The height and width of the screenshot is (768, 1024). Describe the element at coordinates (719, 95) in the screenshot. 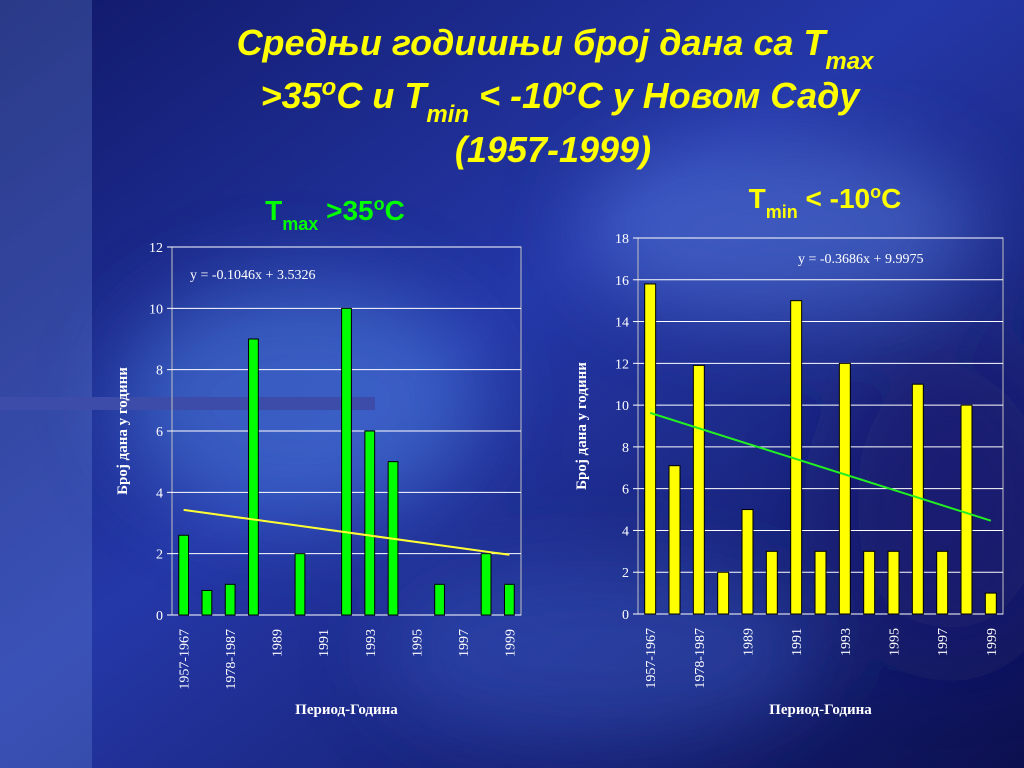

I see `title-part: C у Новом Саду` at that location.